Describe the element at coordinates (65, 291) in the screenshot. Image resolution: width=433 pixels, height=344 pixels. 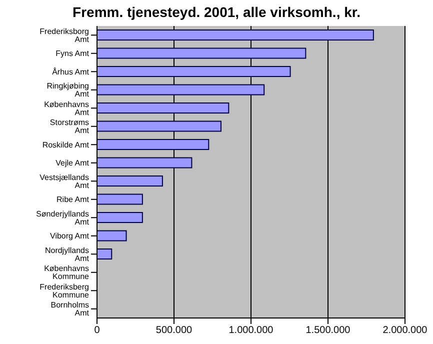
I see `y-tick-label: Frederiksberg Kommune` at that location.